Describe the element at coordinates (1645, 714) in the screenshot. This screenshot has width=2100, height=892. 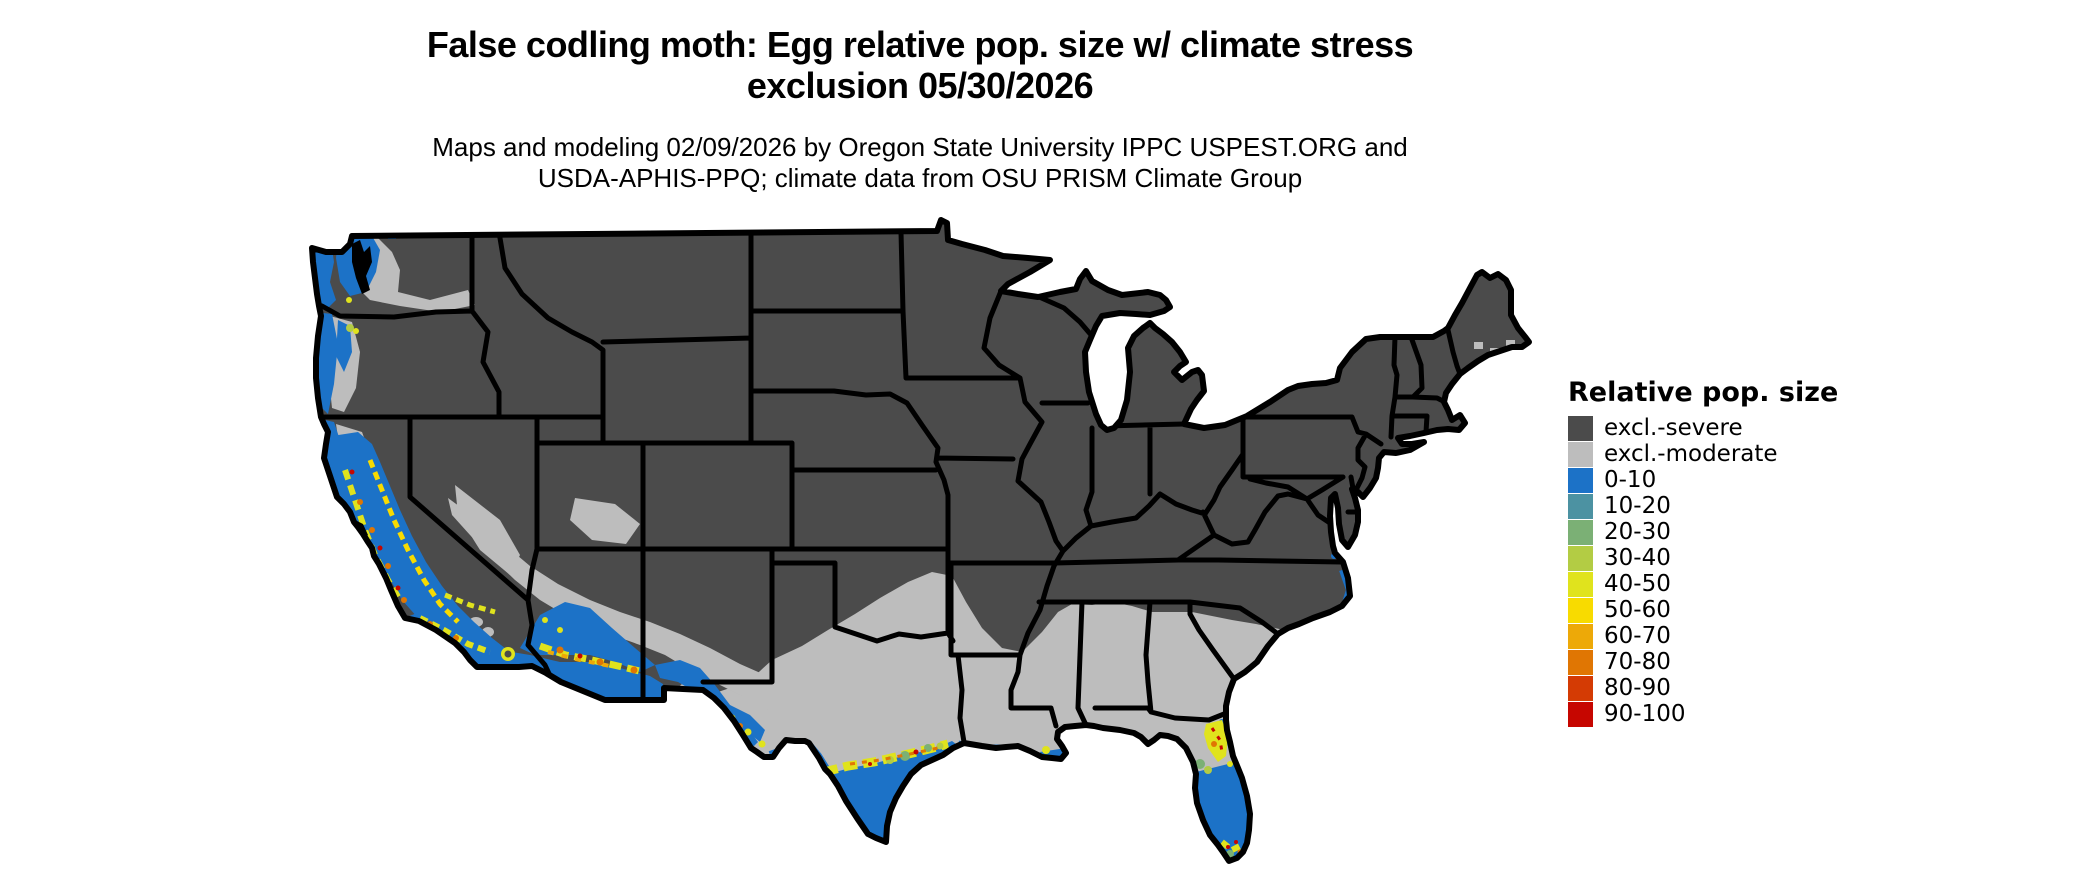
I see `legend-item-label: 90-100` at that location.